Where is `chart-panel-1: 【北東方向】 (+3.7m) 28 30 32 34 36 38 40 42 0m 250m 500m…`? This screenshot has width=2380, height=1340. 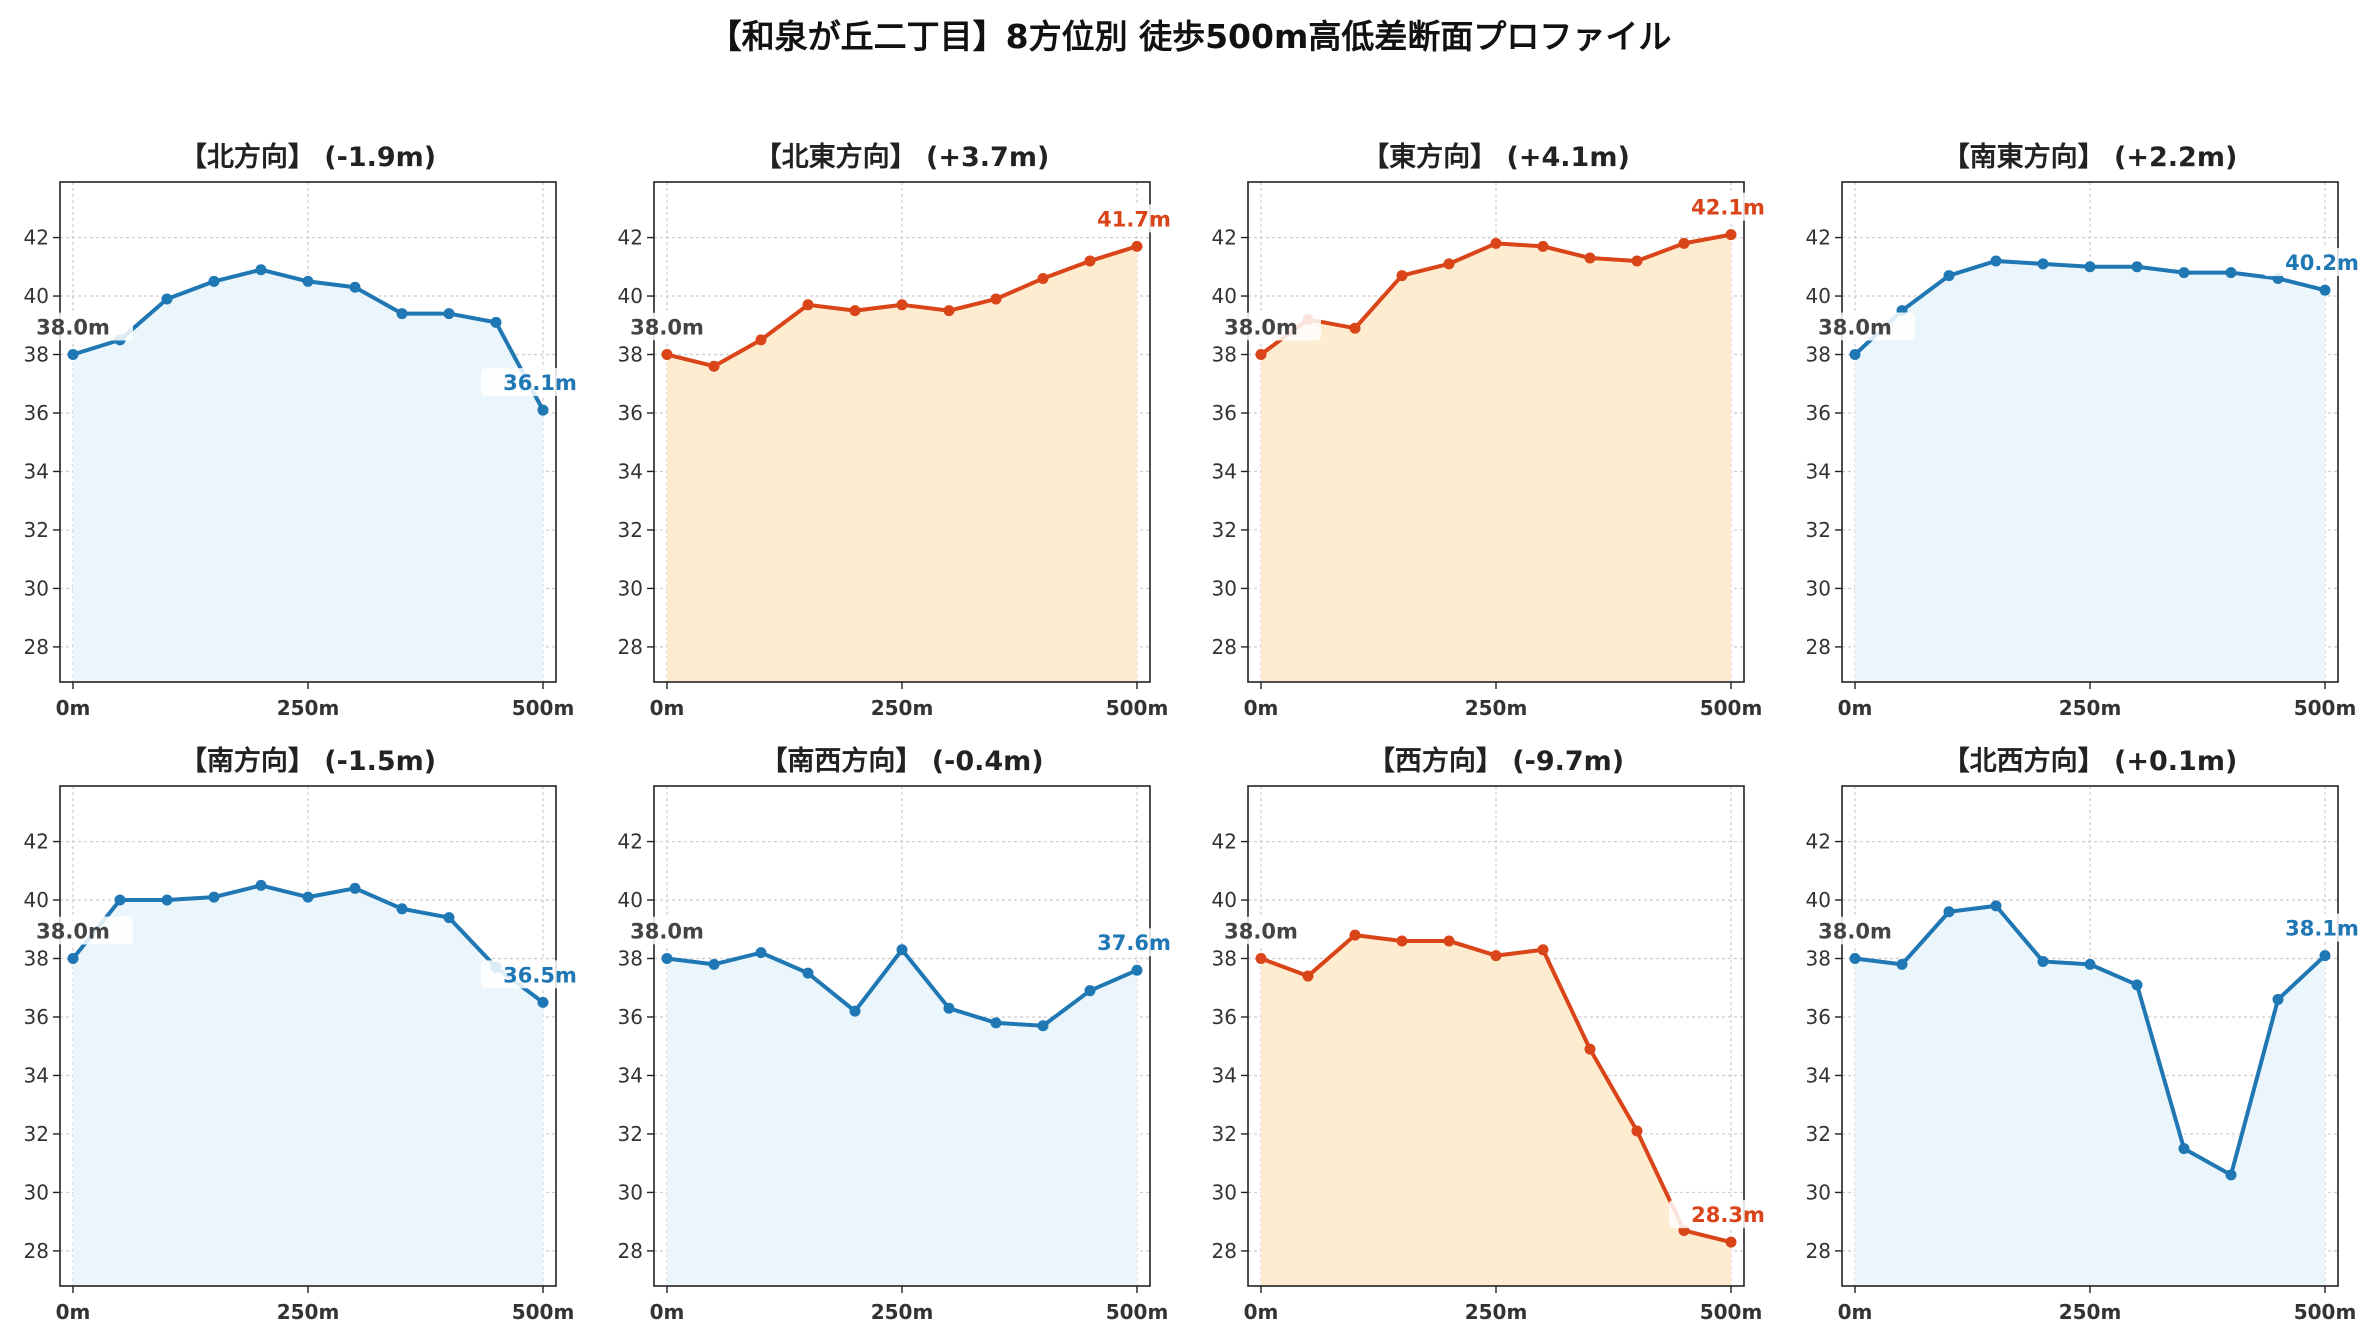
chart-panel-1: 【北東方向】 (+3.7m) 28 30 32 34 36 38 40 42 0m 250m 500m… is located at coordinates (894, 430).